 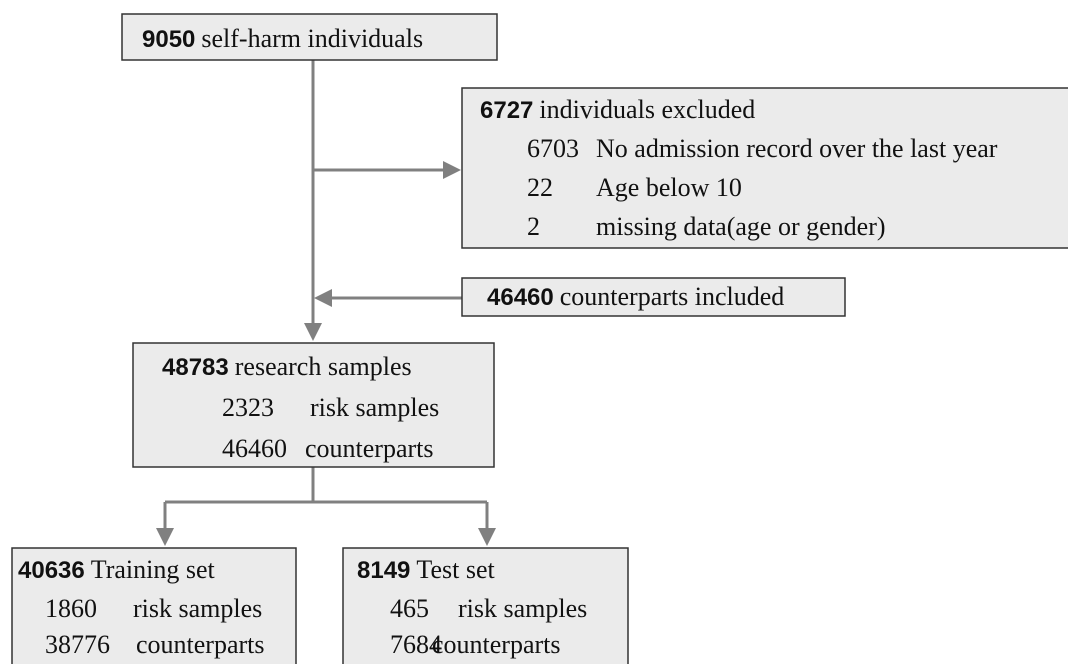 What do you see at coordinates (741, 226) in the screenshot?
I see `item-label: missing data(age or gender)` at bounding box center [741, 226].